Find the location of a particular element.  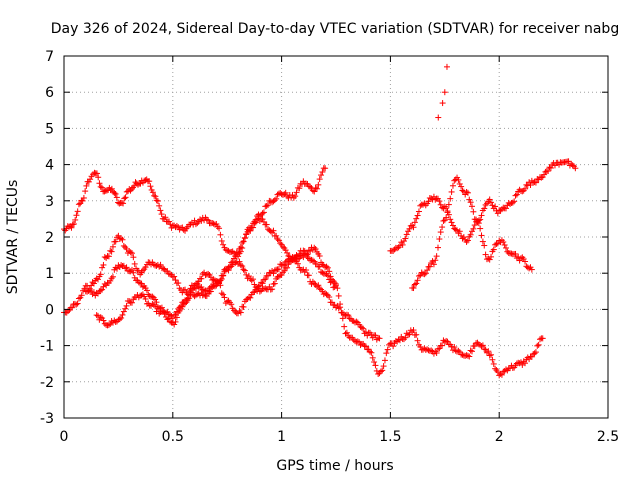

x-tick-label: 1.5 is located at coordinates (390, 437).